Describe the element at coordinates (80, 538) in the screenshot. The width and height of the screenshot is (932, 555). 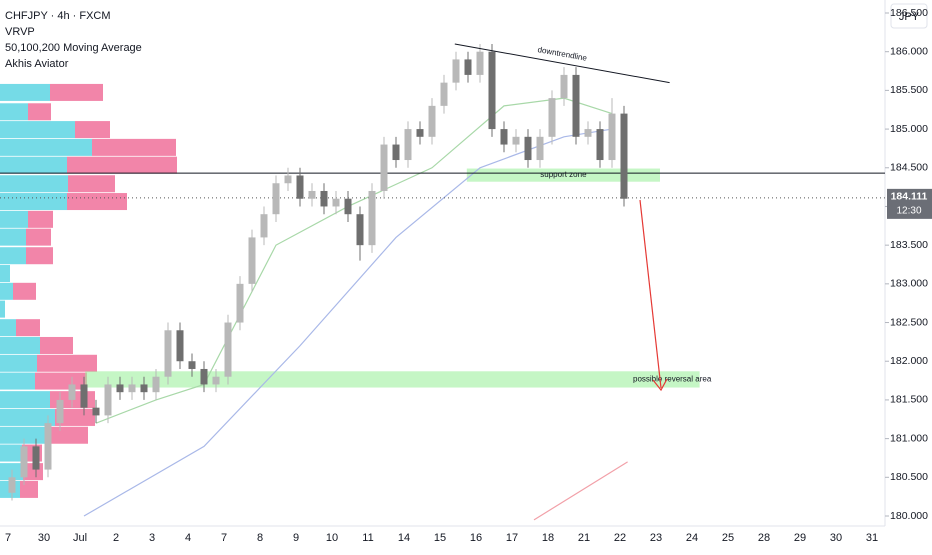
I see `x-tick-label: Jul` at that location.